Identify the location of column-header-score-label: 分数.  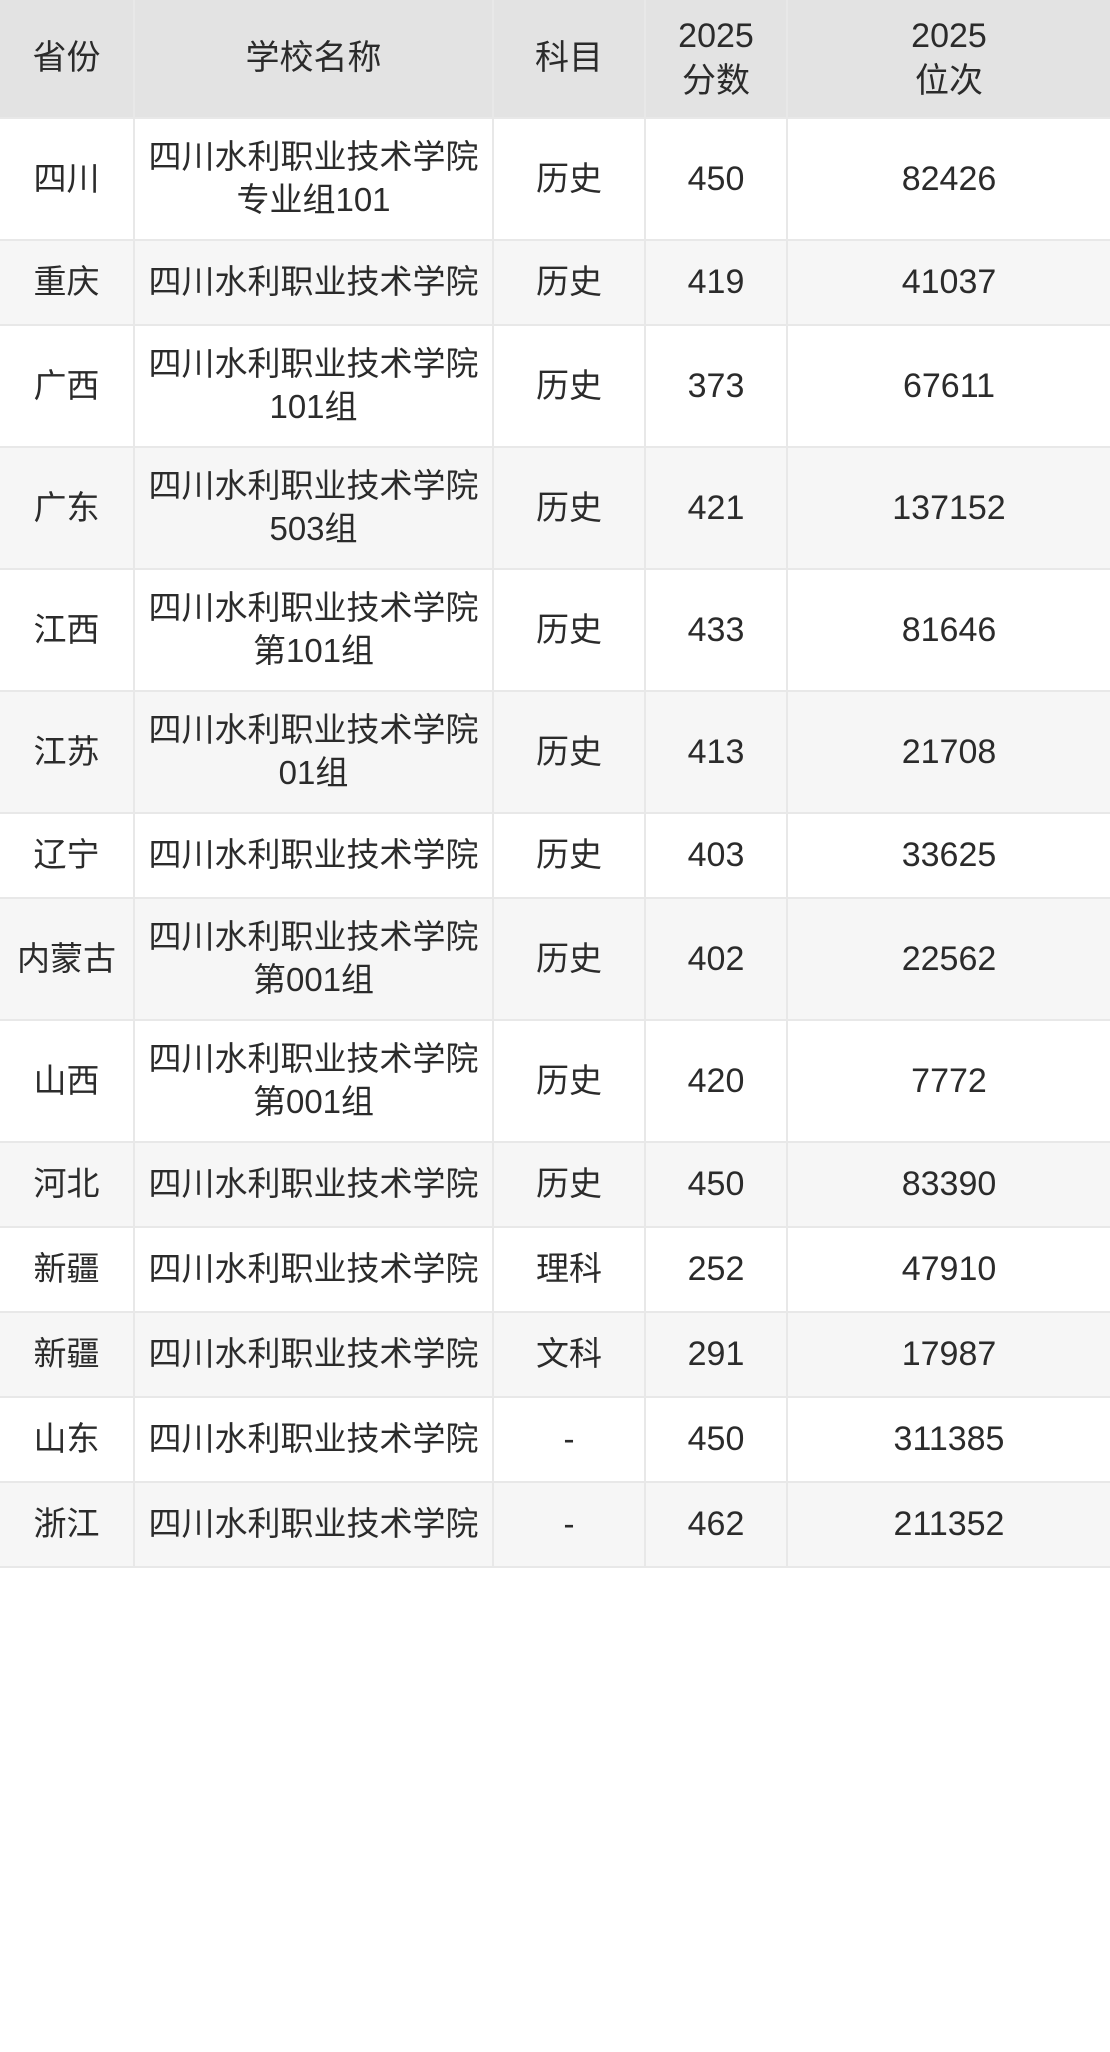
(716, 80).